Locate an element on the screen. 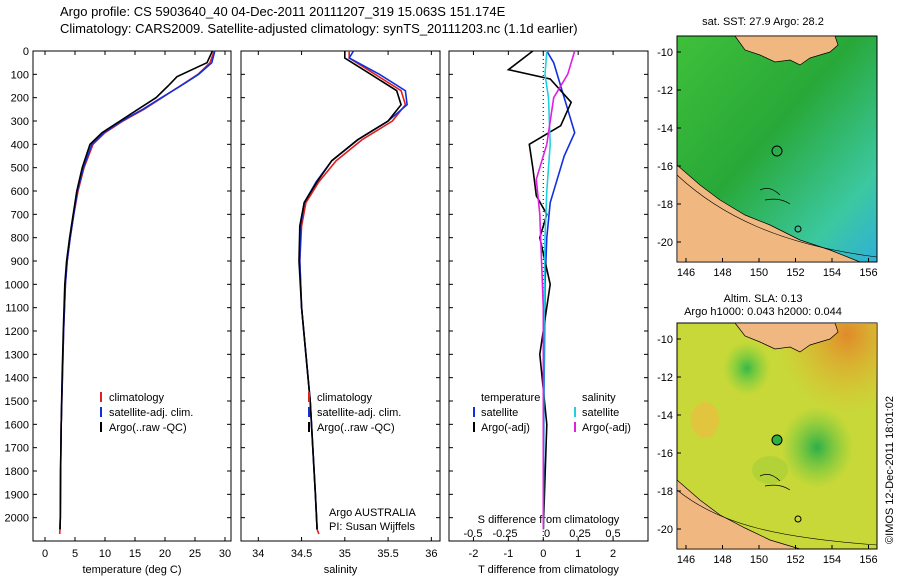 This screenshot has width=900, height=580. ytick-label: 1300 is located at coordinates (17, 355).